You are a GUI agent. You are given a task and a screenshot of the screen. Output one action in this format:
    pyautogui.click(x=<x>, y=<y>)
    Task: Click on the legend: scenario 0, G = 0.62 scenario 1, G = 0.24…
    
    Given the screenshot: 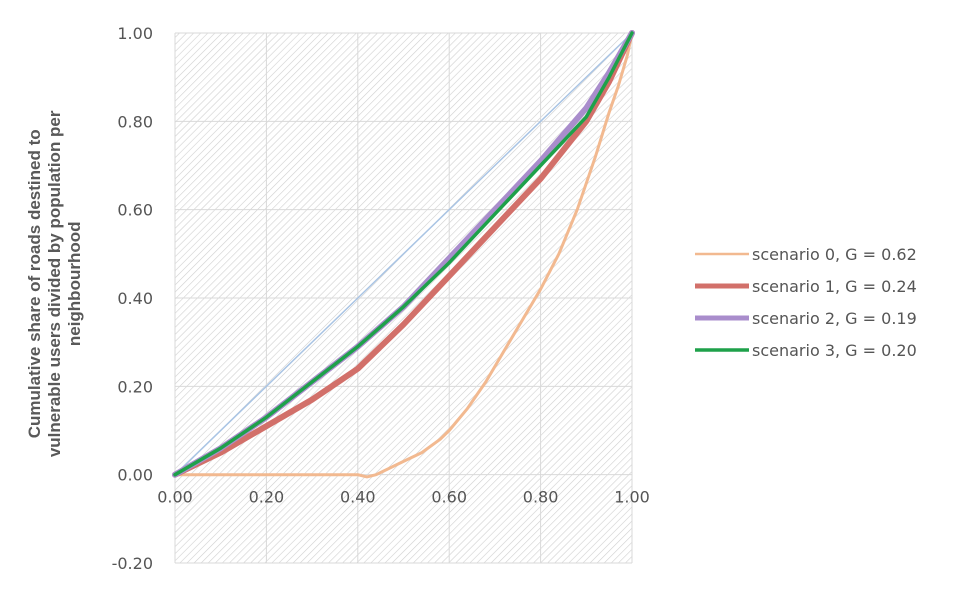 What is the action you would take?
    pyautogui.click(x=806, y=302)
    